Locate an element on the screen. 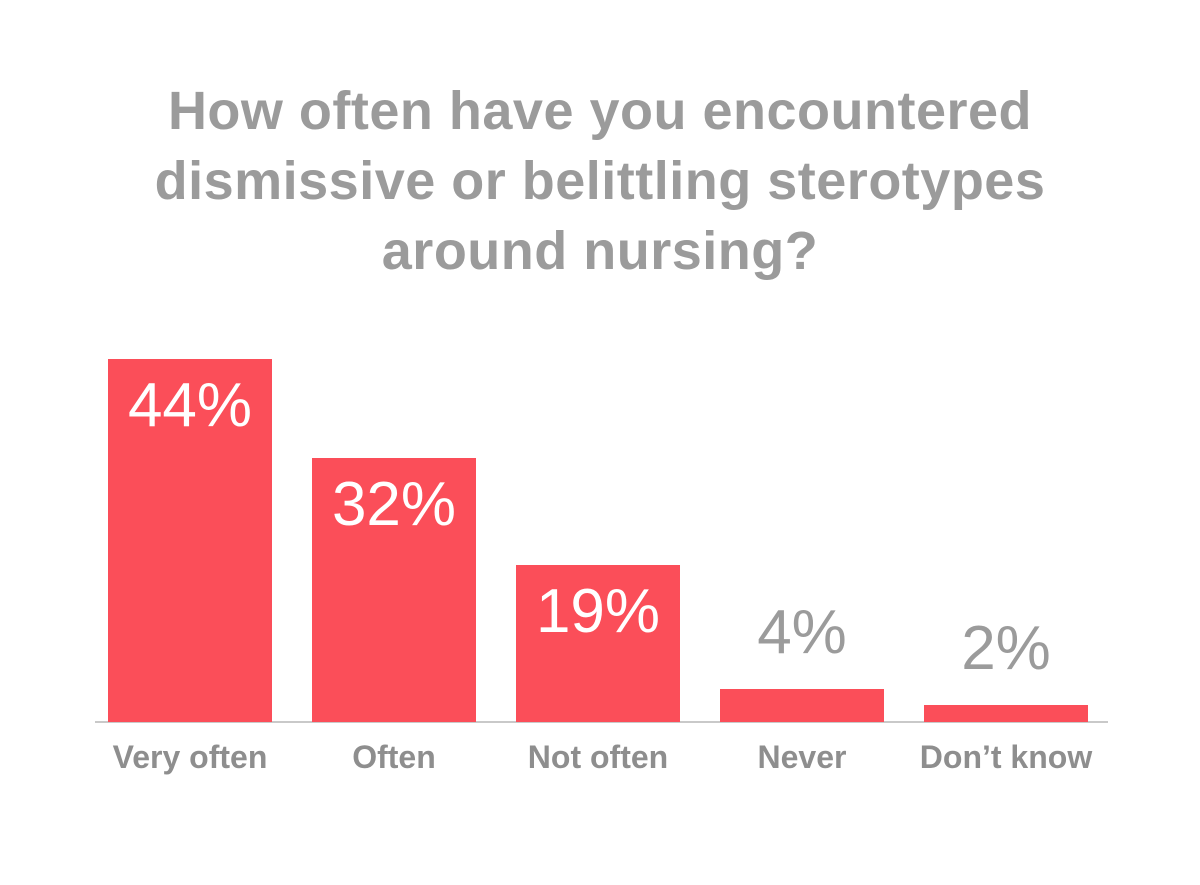 This screenshot has height=885, width=1200. chart-title-line: dismissive or belittling sterotypes is located at coordinates (600, 181).